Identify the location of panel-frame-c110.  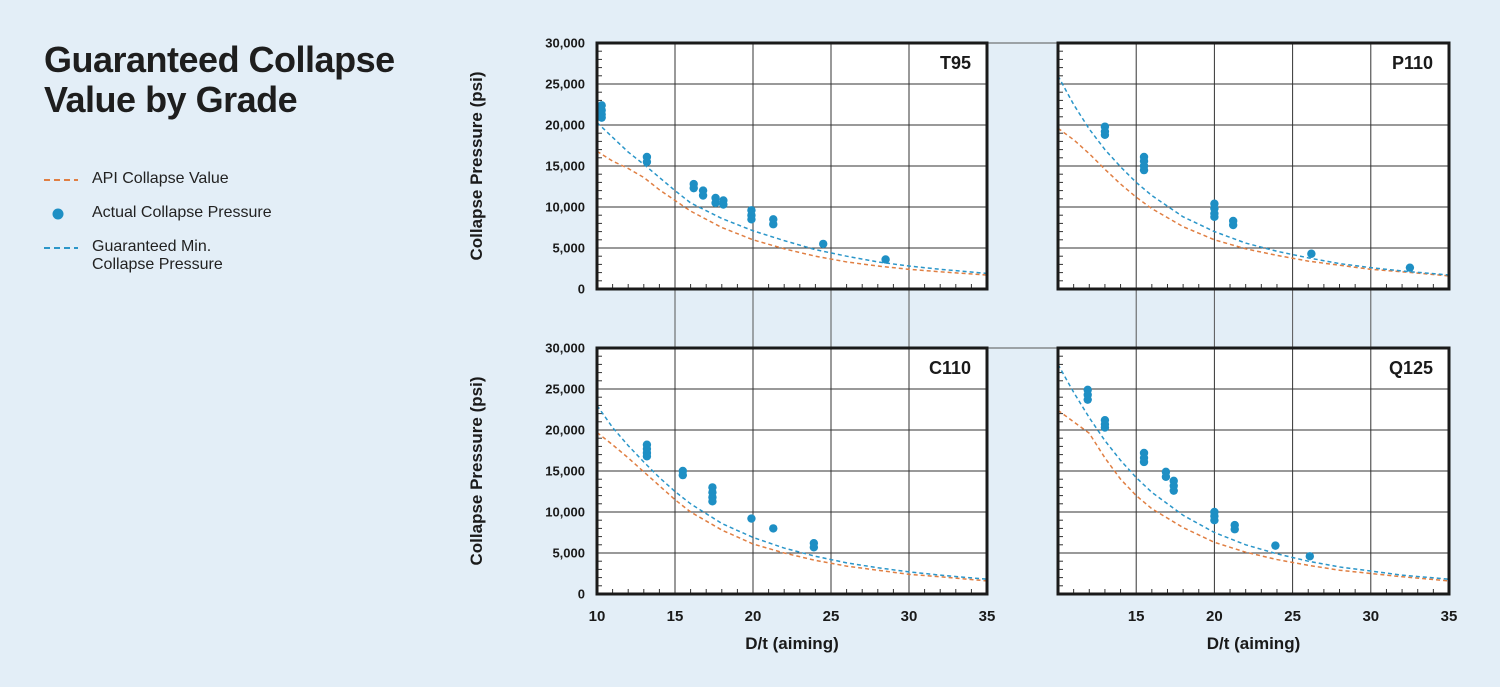
(792, 471).